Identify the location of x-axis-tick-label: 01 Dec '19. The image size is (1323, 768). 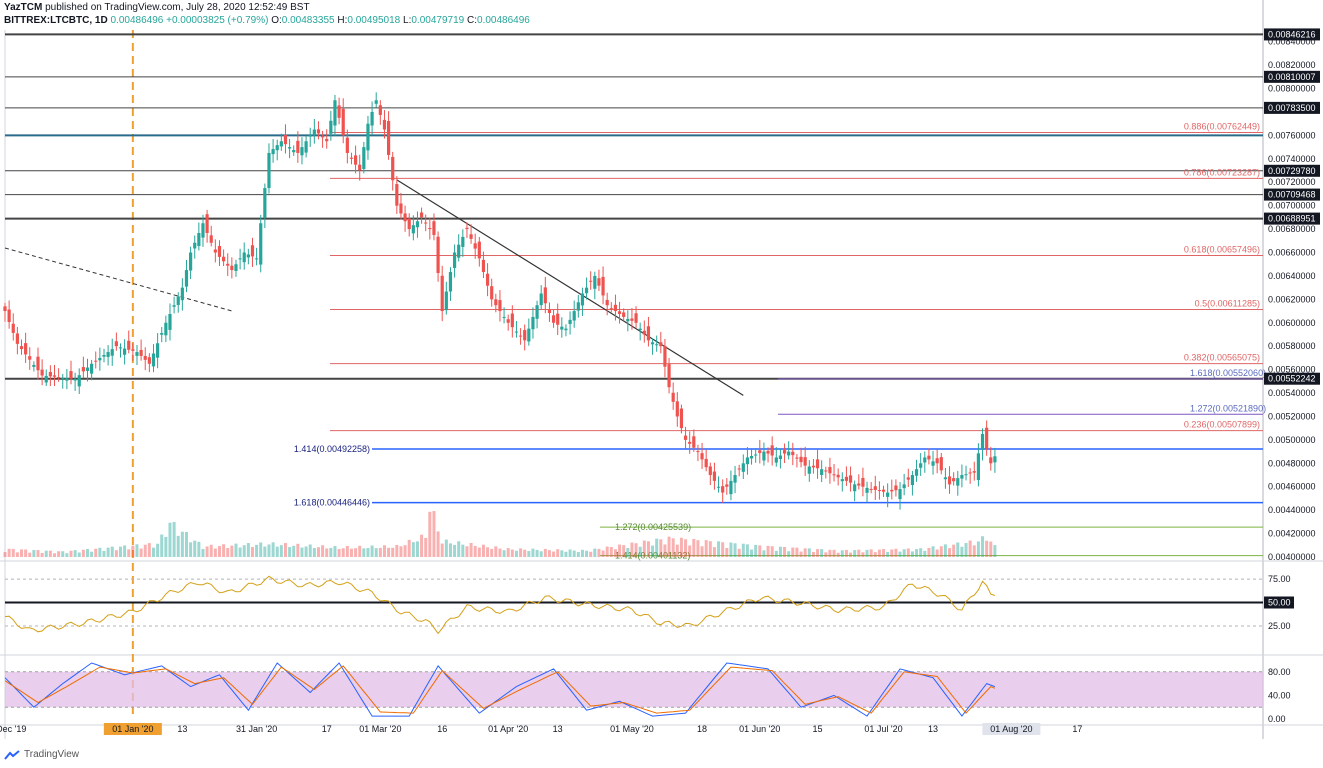
(13, 729).